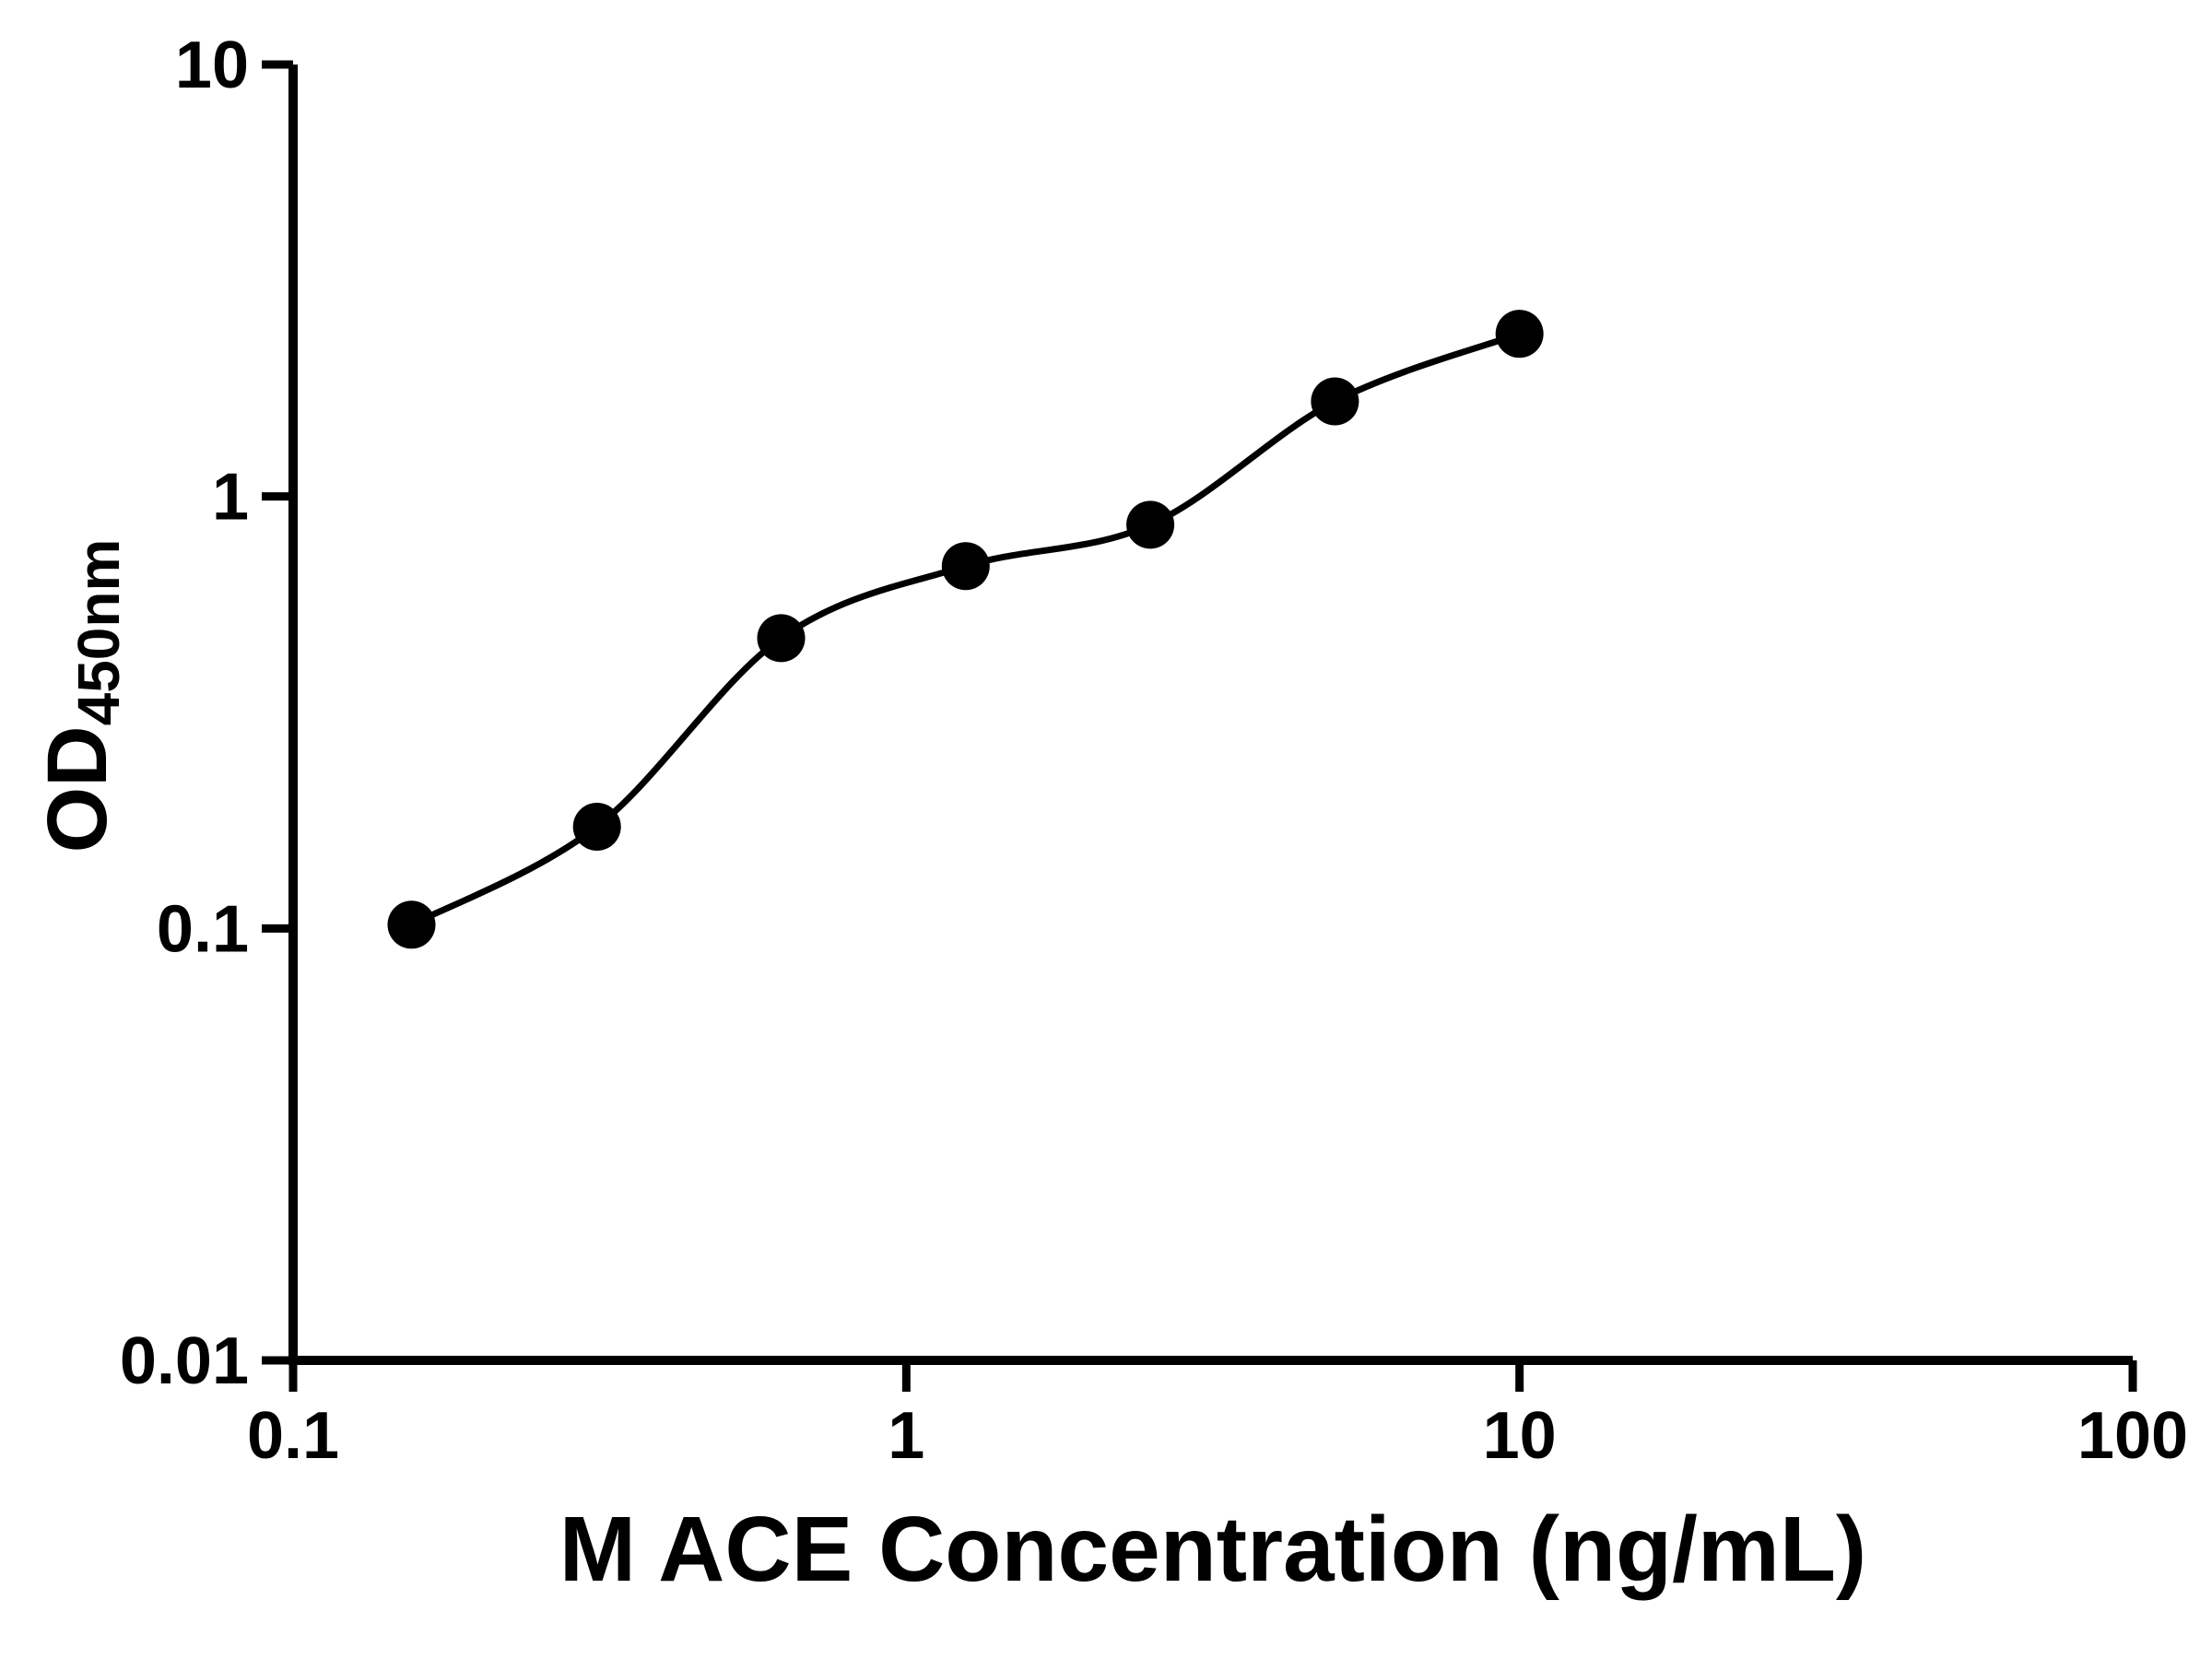  What do you see at coordinates (212, 65) in the screenshot?
I see `y-tick-label: 10` at bounding box center [212, 65].